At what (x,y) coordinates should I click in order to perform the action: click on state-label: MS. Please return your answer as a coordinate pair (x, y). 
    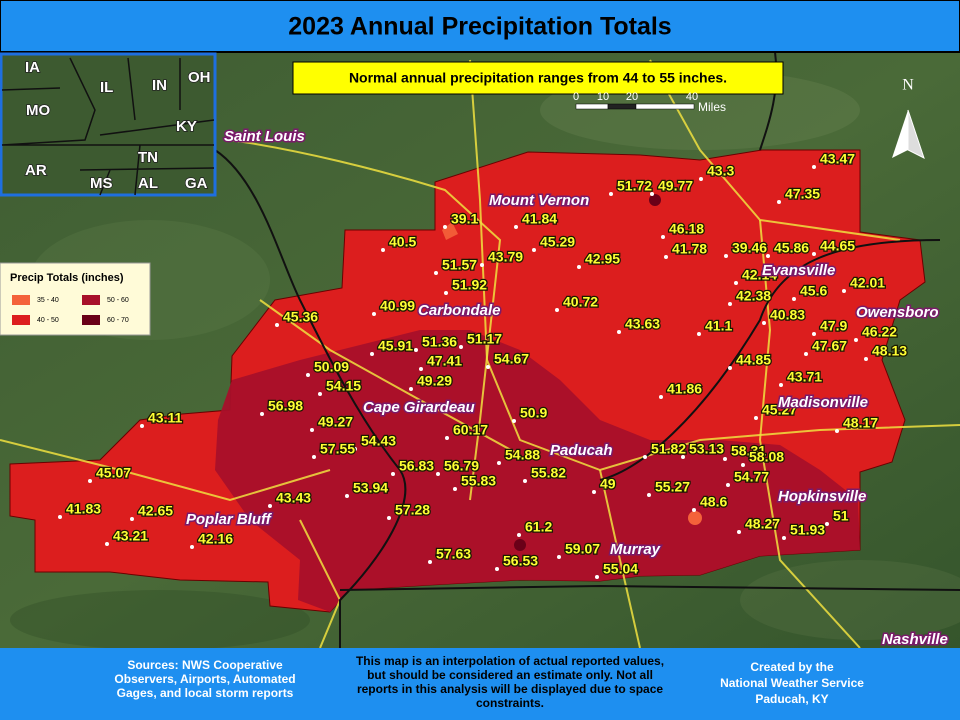
    Looking at the image, I should click on (101, 183).